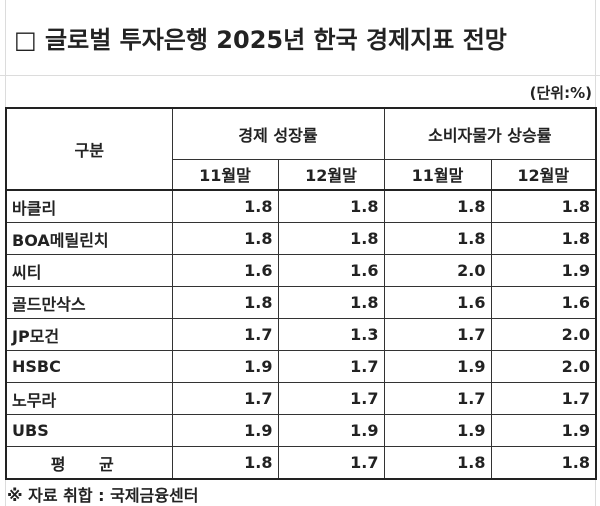 This screenshot has height=506, width=600. I want to click on gdp-nov-value: 1.6, so click(225, 270).